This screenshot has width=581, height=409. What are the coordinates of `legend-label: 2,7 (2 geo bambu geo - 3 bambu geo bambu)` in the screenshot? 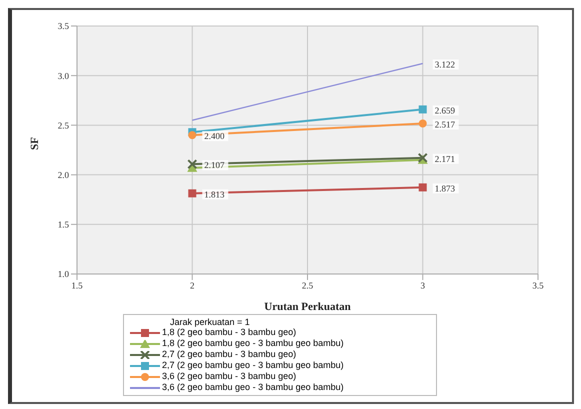 It's located at (253, 365).